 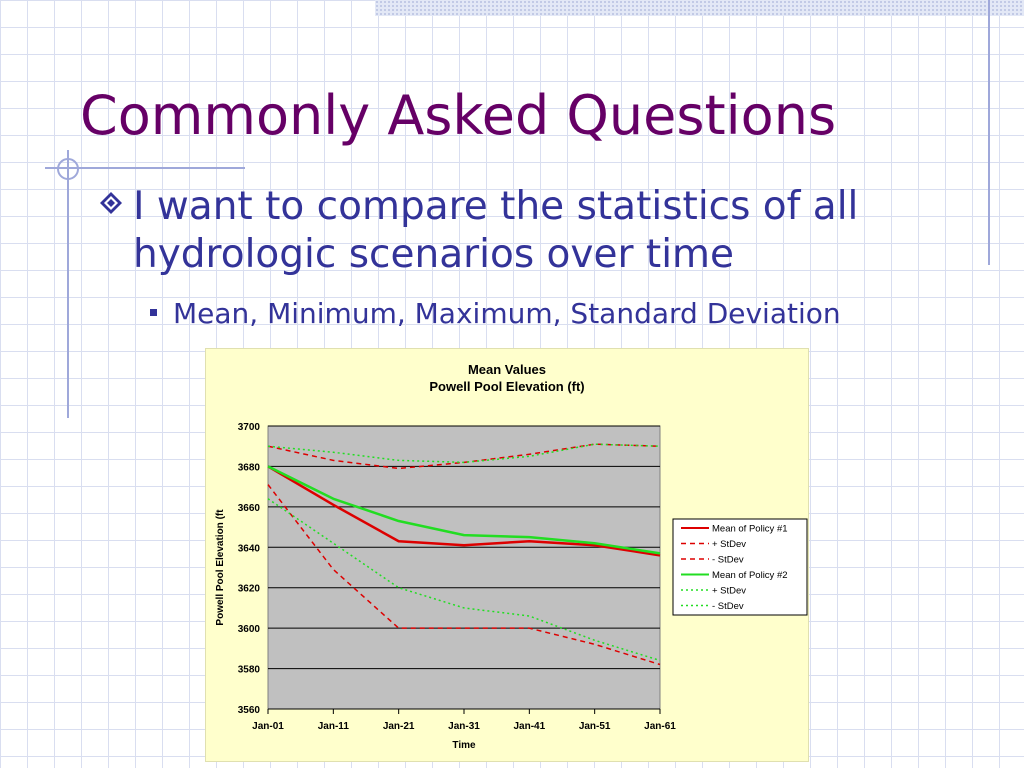 What do you see at coordinates (750, 529) in the screenshot?
I see `legend-label: Mean of Policy #1` at bounding box center [750, 529].